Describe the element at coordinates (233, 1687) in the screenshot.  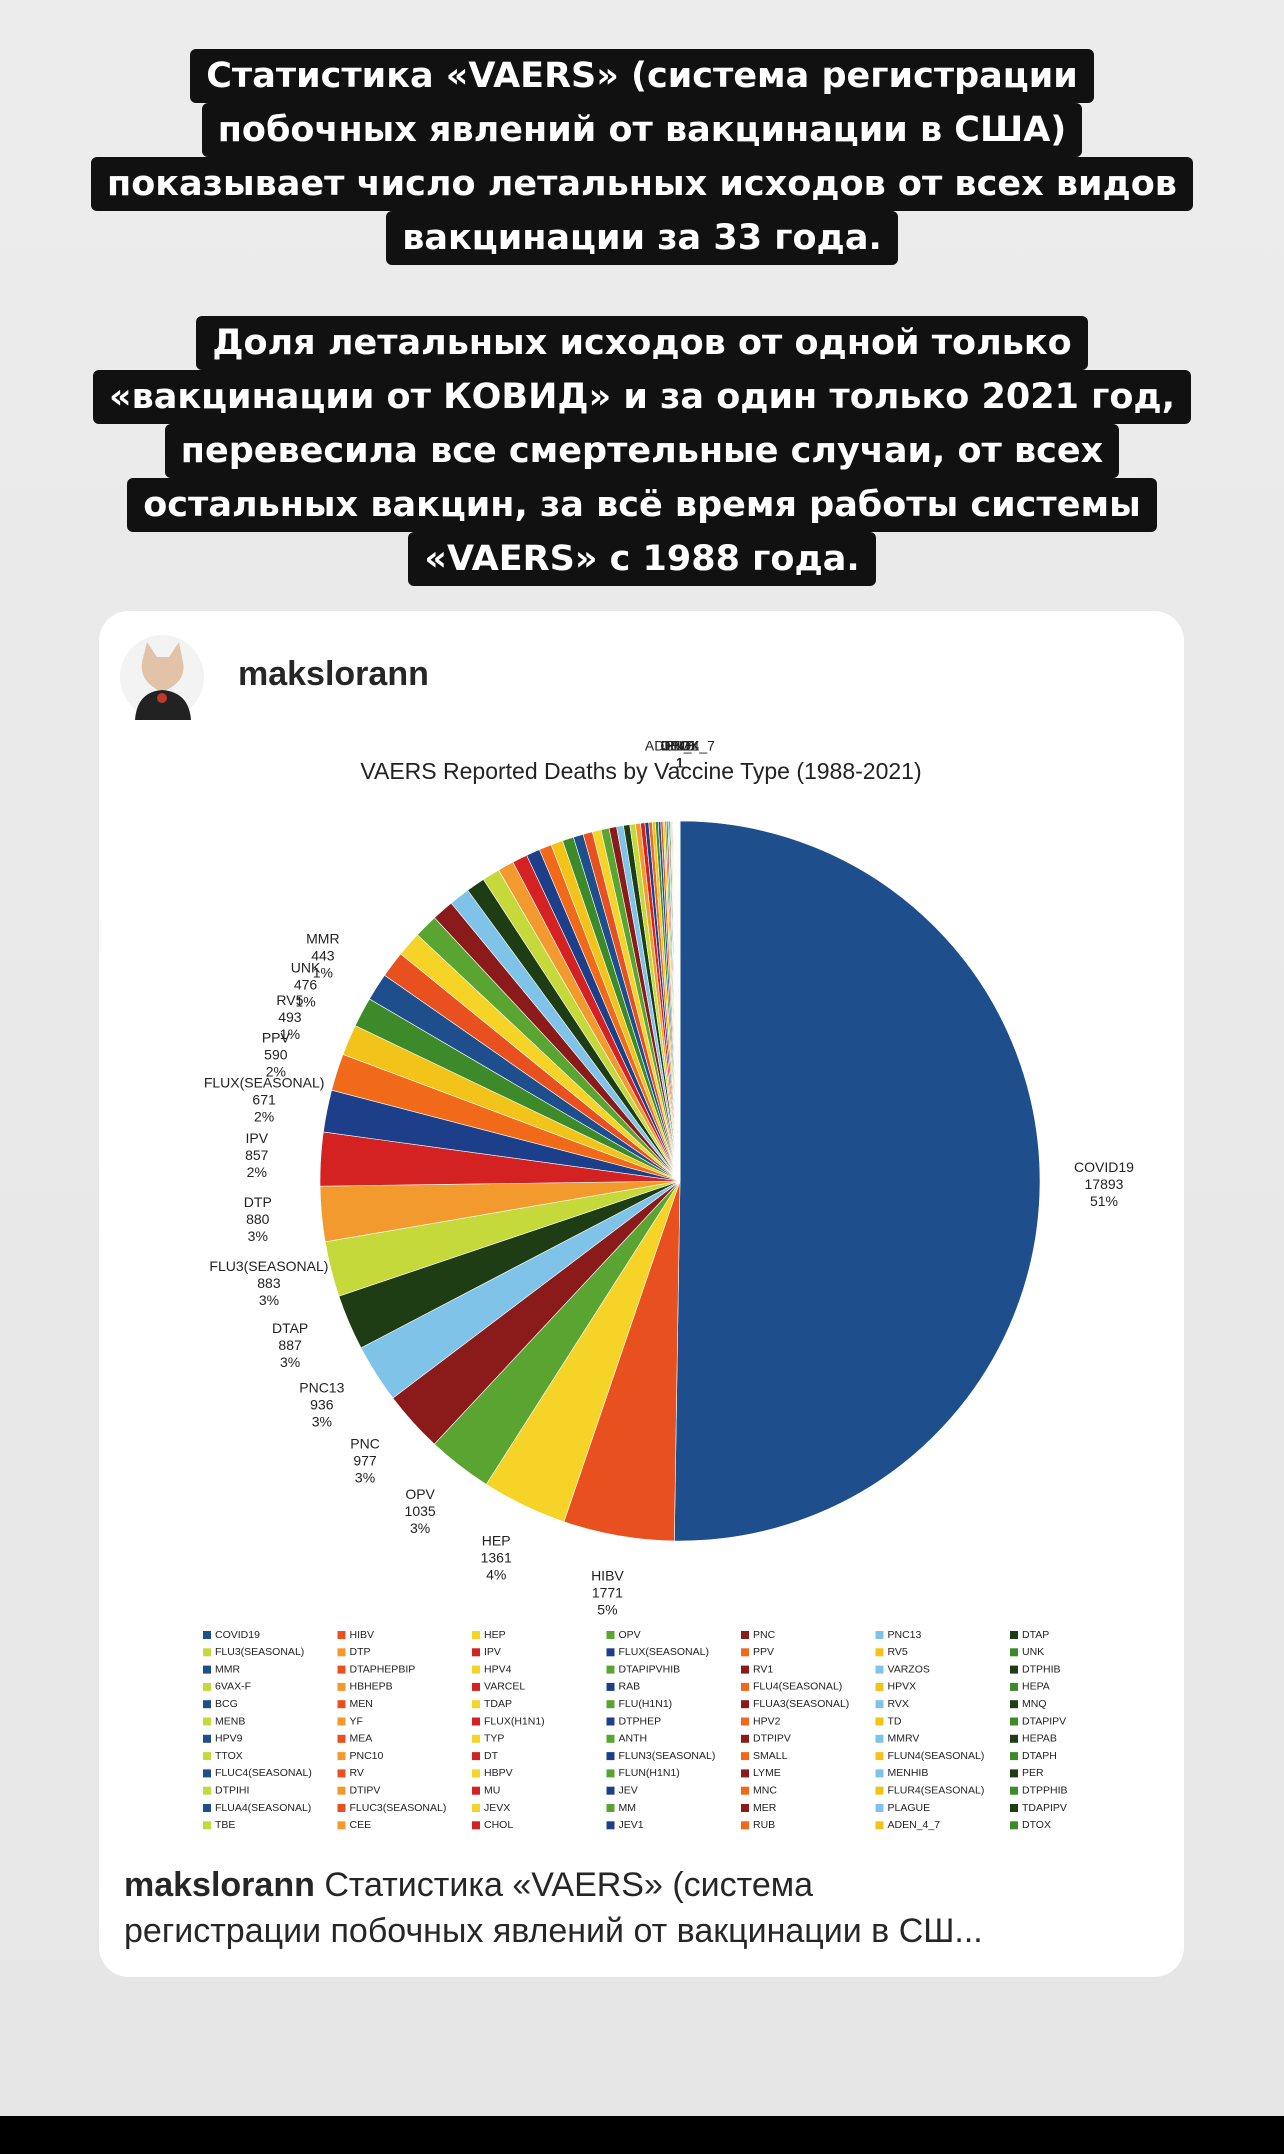
I see `legend-label: 6VAX-F` at that location.